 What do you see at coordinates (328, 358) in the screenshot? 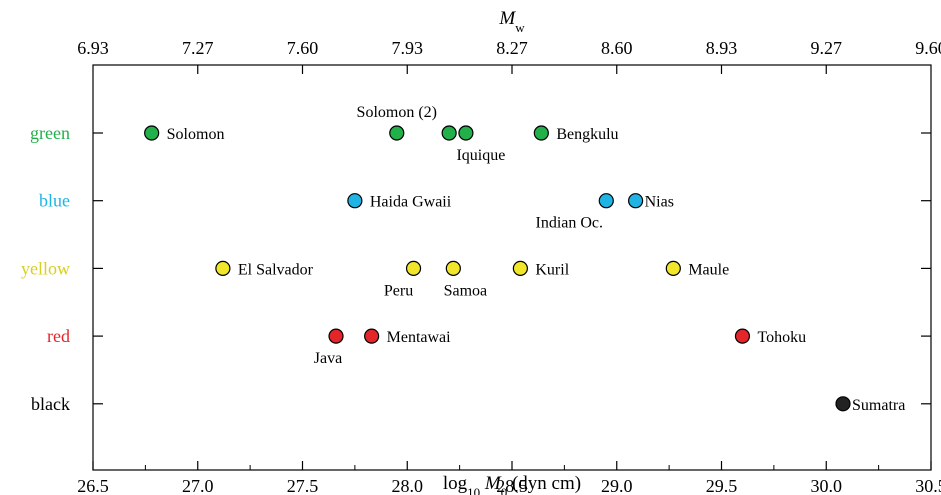
I see `point-label: Java` at bounding box center [328, 358].